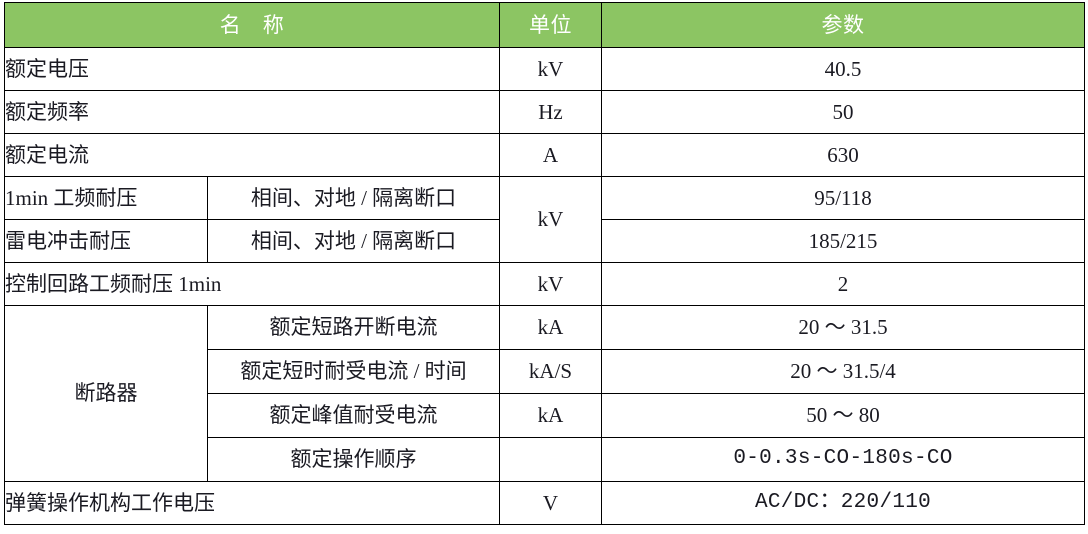 Image resolution: width=1088 pixels, height=534 pixels. I want to click on table-row: 额定电流 A 630, so click(544, 155).